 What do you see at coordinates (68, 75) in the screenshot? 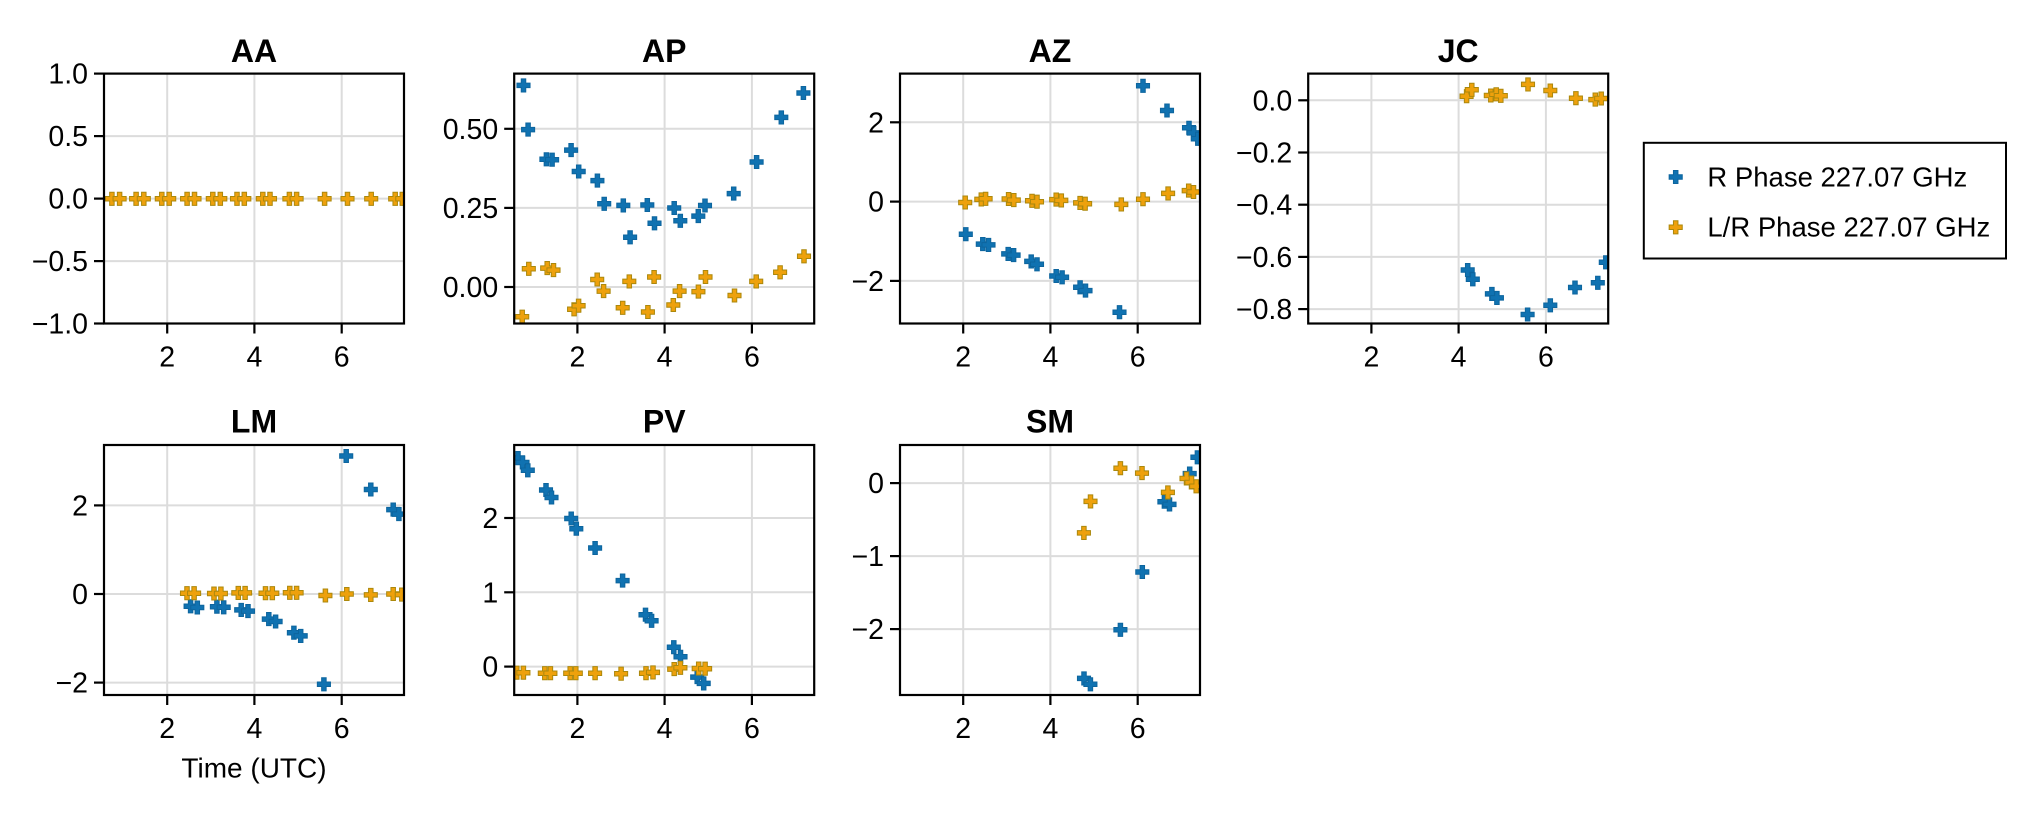
I see `svg-text: 1.0` at bounding box center [68, 75].